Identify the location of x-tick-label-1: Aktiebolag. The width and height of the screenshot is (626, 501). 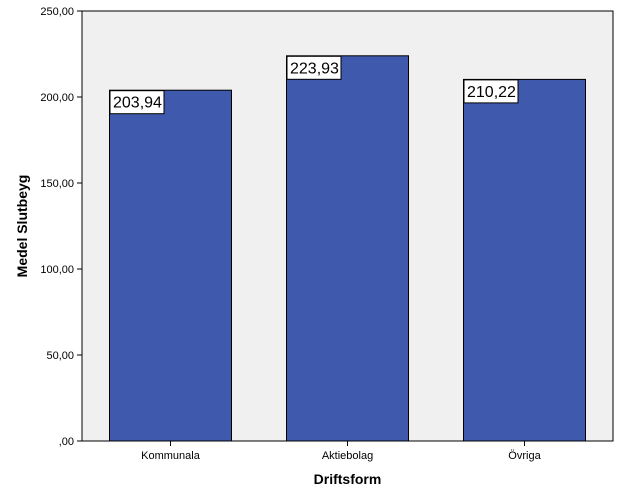
(347, 456).